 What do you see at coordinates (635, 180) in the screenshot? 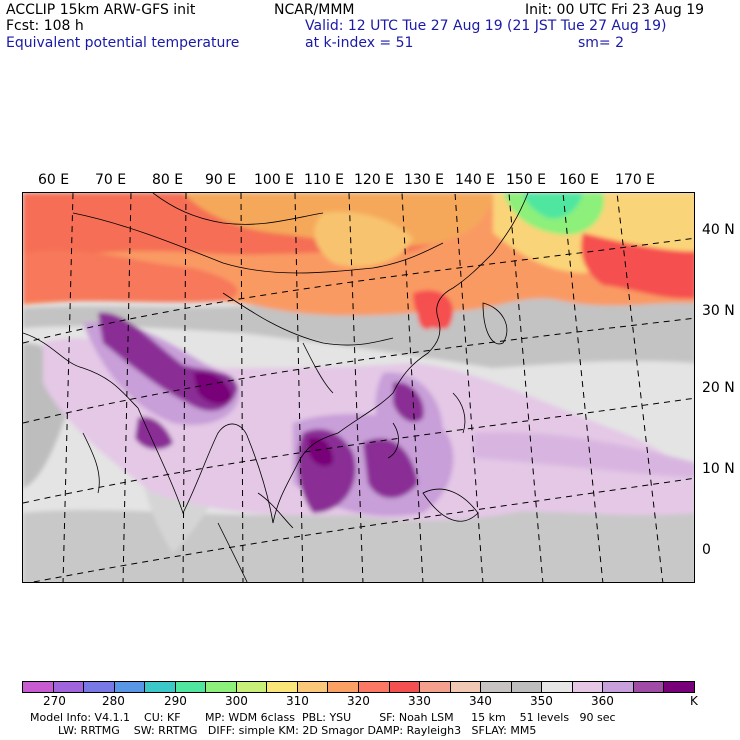
I see `lon-label: 170 E` at bounding box center [635, 180].